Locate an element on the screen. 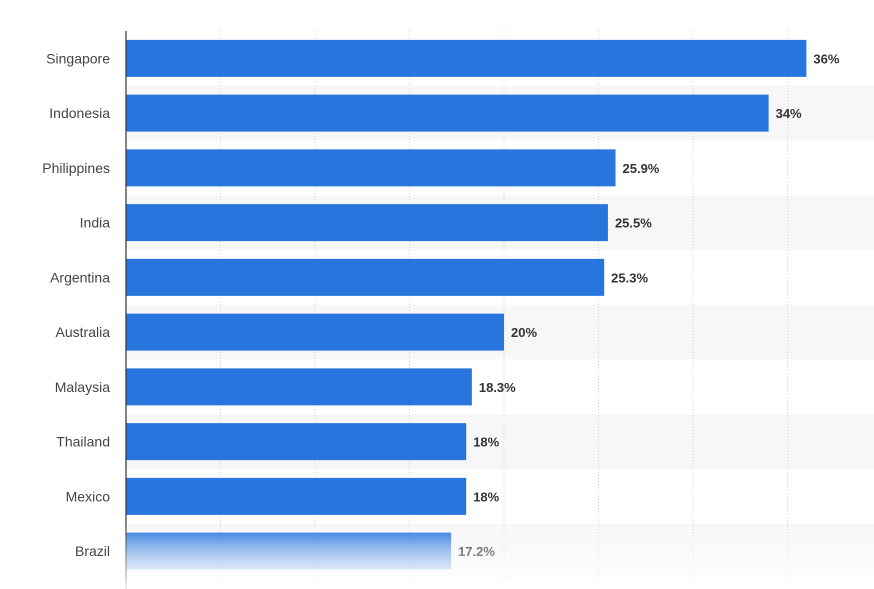 The image size is (874, 589). value-label: 25.3% is located at coordinates (629, 277).